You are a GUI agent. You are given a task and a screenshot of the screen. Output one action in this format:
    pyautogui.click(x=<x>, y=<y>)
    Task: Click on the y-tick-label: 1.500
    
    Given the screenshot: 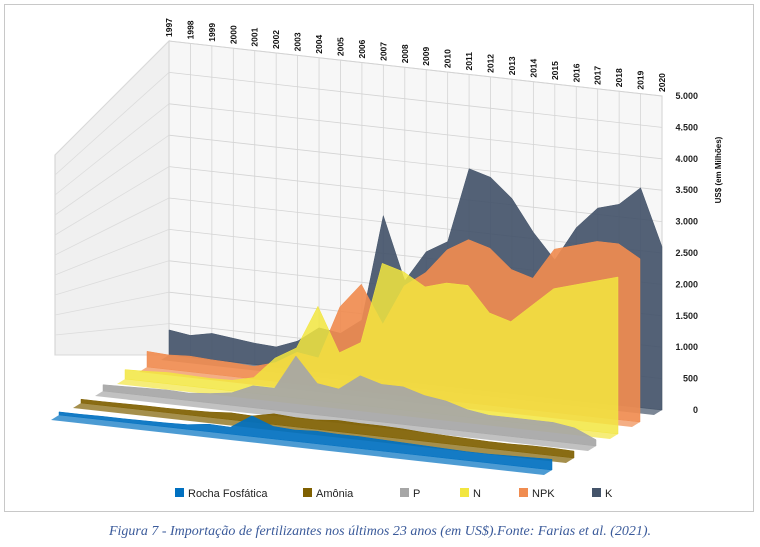 What is the action you would take?
    pyautogui.click(x=686, y=316)
    